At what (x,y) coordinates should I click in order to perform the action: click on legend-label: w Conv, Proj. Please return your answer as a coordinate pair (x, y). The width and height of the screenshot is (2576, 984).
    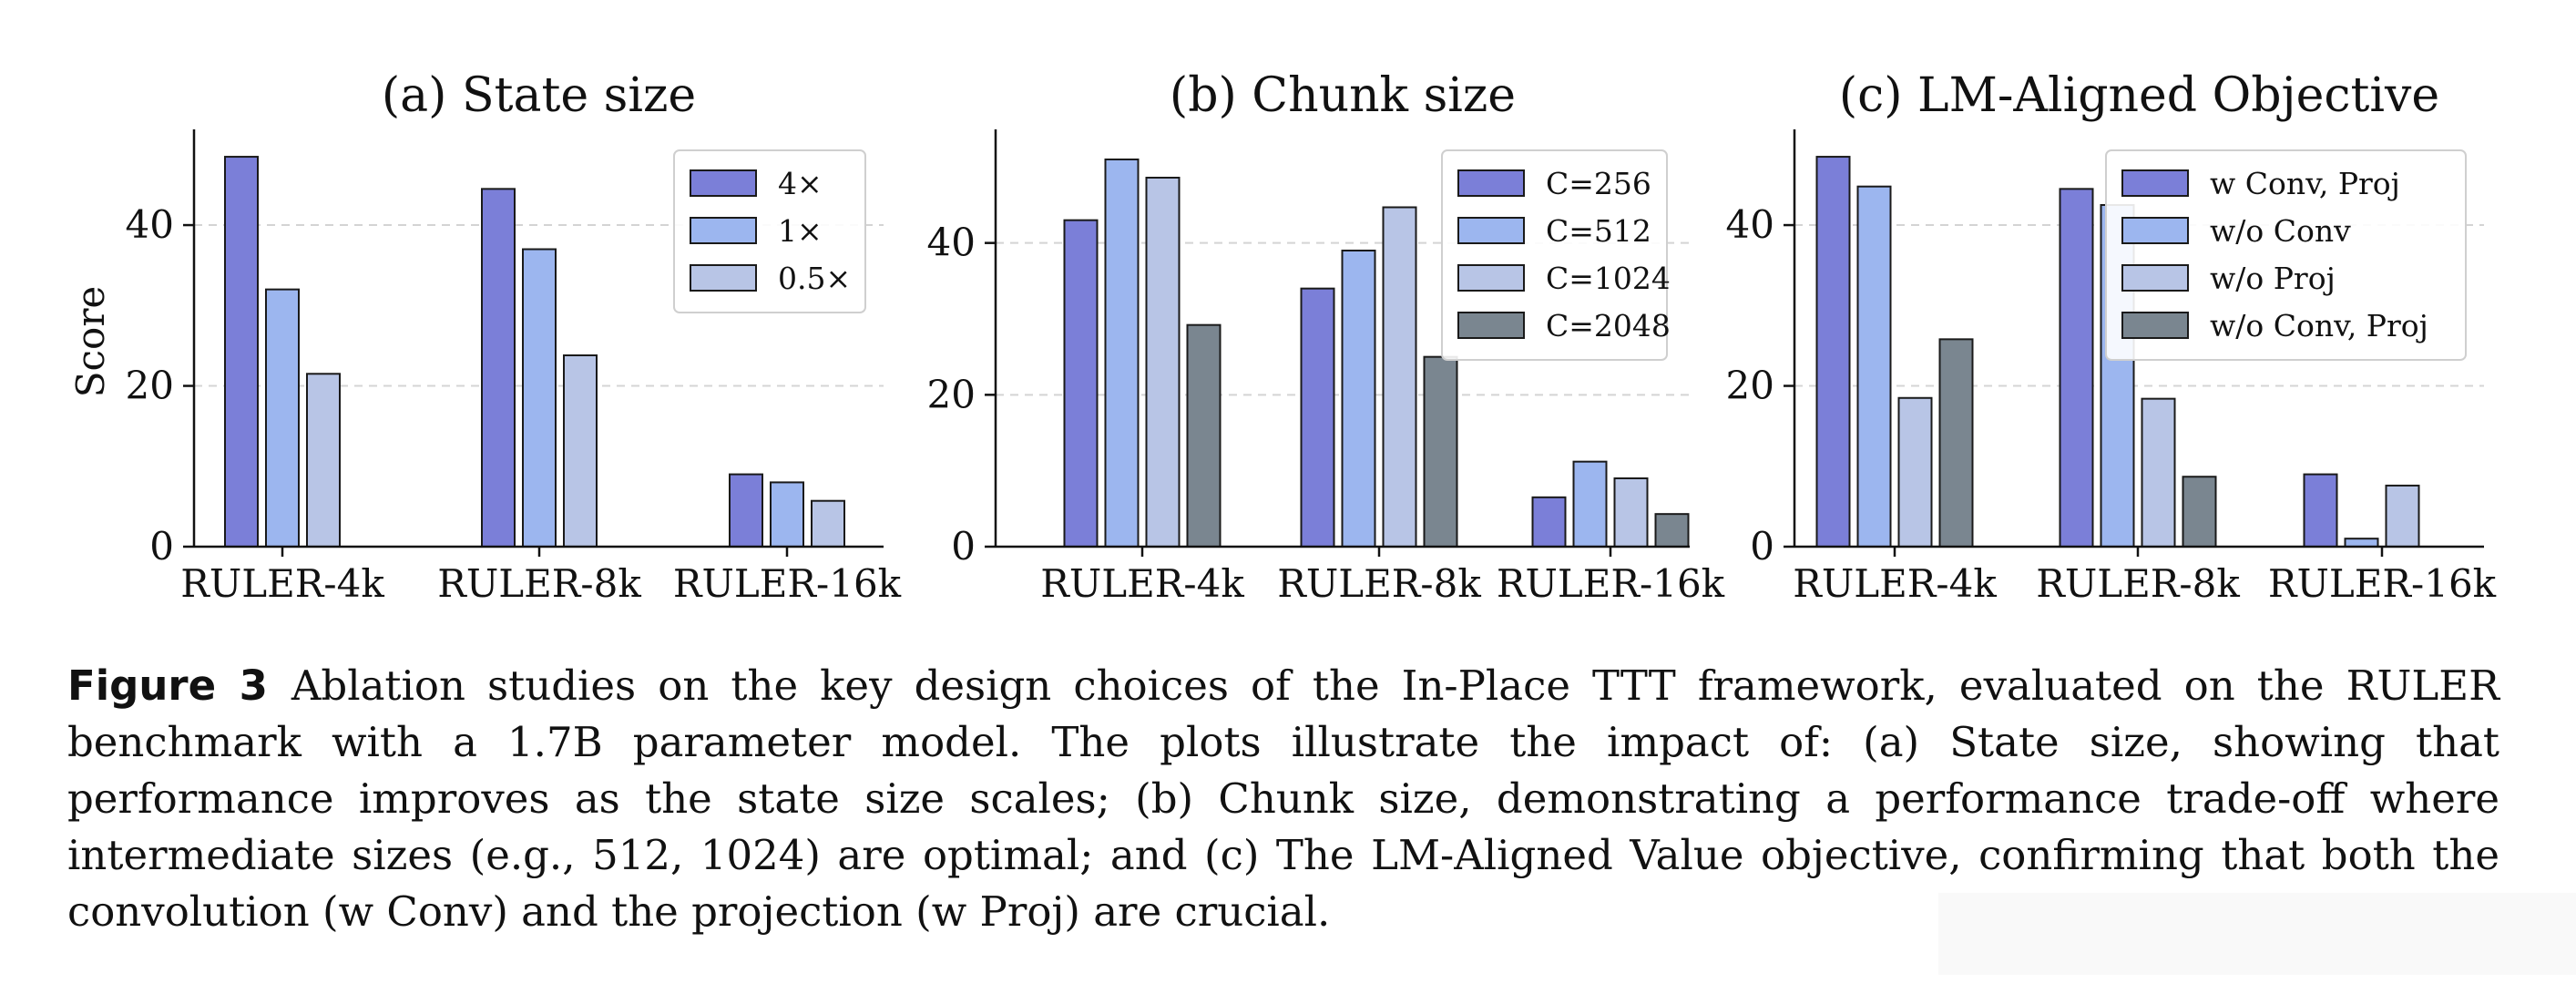
    Looking at the image, I should click on (2305, 183).